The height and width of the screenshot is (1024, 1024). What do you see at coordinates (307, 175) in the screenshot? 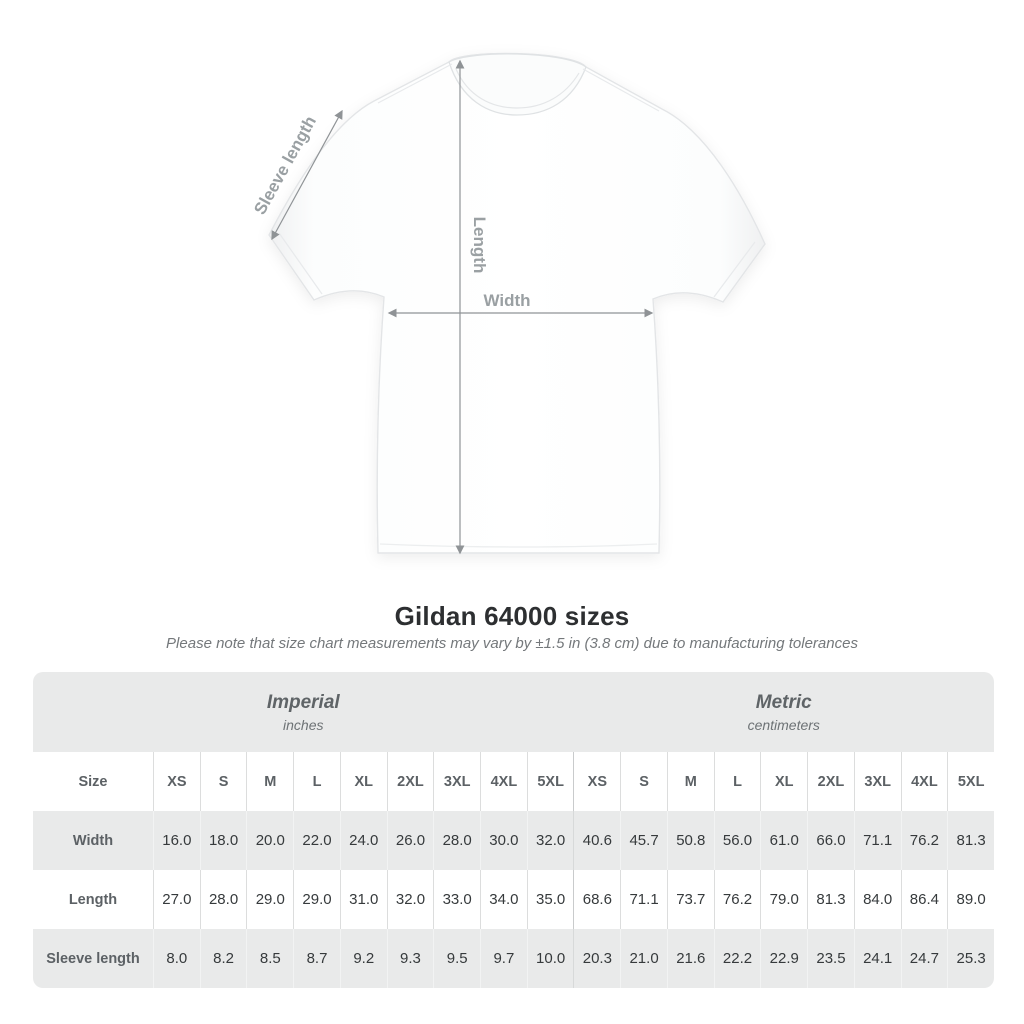
I see `sleeve-length-arrow` at bounding box center [307, 175].